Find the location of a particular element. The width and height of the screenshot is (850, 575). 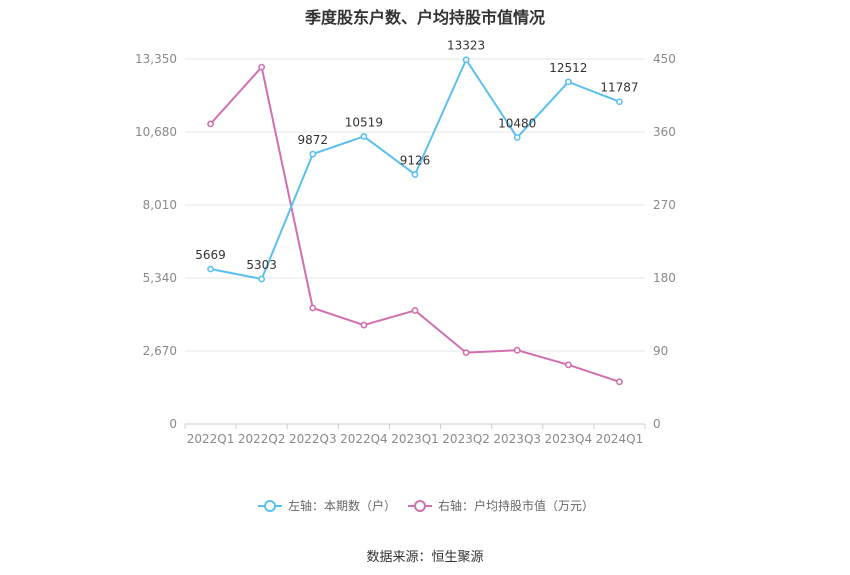

legend: 左轴：本期数（户） 右轴：户均持股市值（万元） is located at coordinates (426, 505).